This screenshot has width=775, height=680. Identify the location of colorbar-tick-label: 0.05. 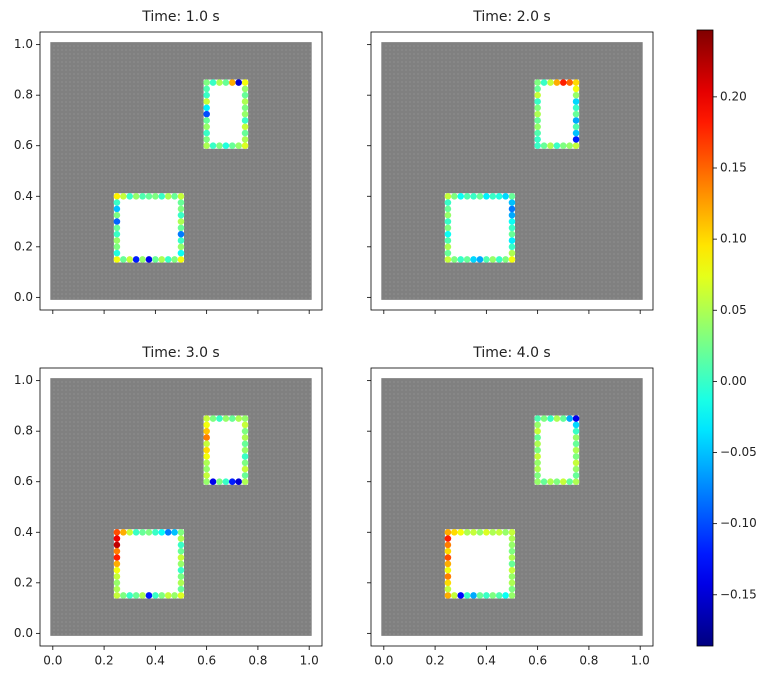
(733, 310).